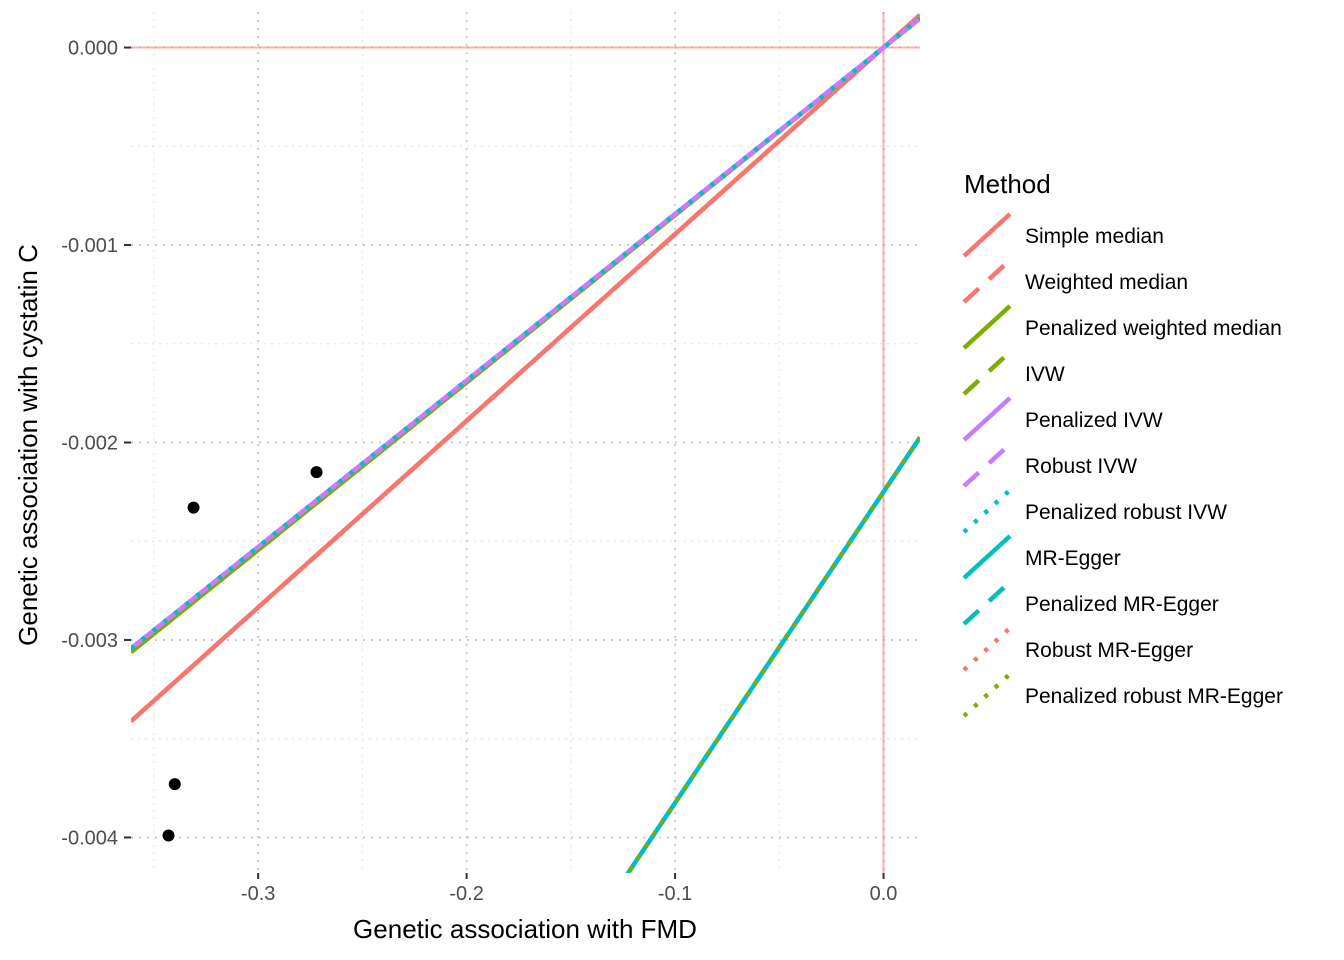 This screenshot has height=960, width=1344. I want to click on legend-item: IVW, so click(1013, 373).